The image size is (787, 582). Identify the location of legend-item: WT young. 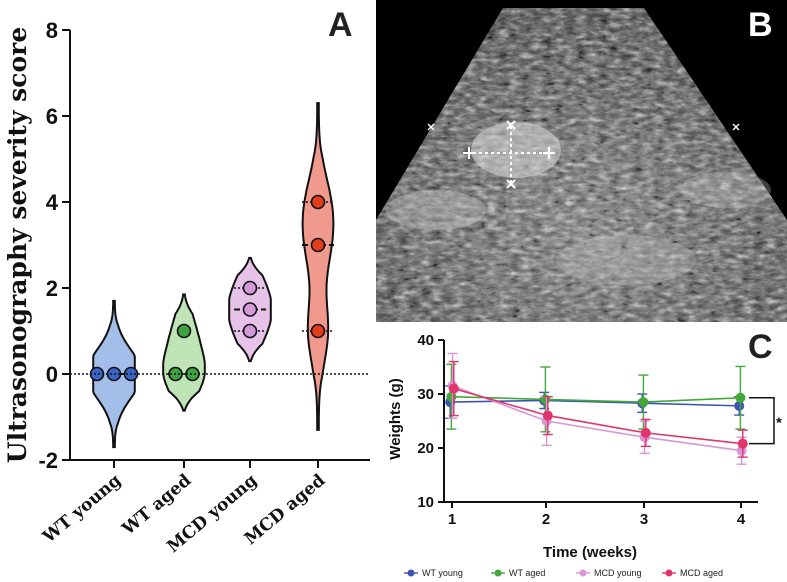
(433, 573).